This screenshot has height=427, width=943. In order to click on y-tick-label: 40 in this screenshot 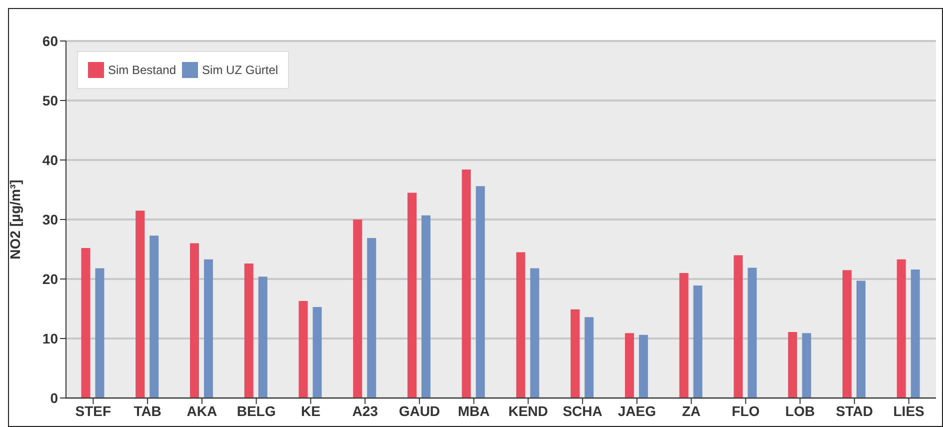, I will do `click(50, 160)`.